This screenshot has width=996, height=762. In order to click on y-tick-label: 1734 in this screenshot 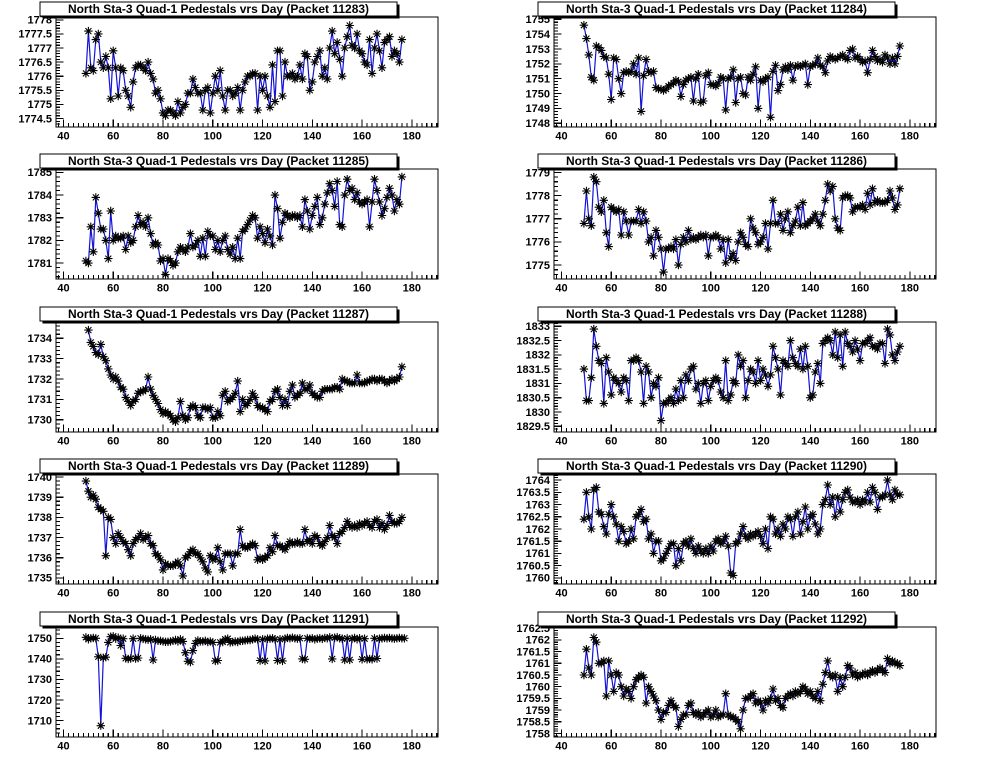, I will do `click(40, 339)`.